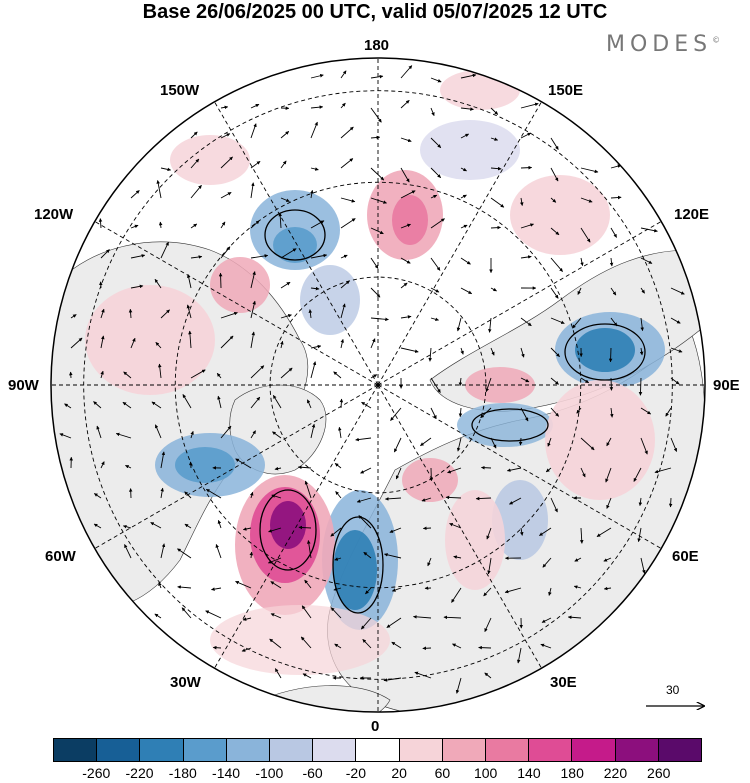  I want to click on lon-label-90w: 90W, so click(23, 385).